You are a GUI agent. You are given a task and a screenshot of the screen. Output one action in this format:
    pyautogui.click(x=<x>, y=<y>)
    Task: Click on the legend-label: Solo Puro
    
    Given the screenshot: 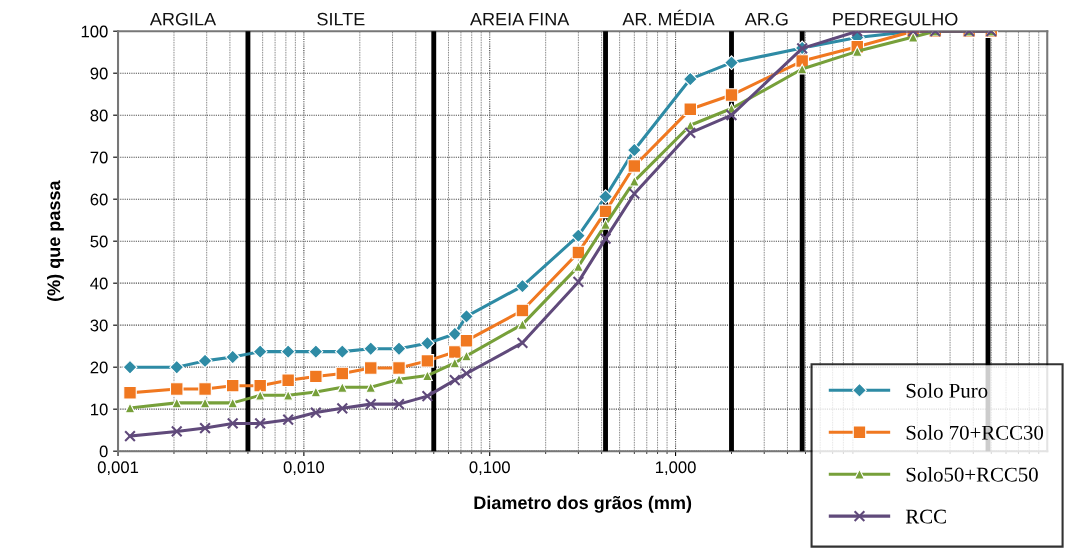 What is the action you would take?
    pyautogui.click(x=947, y=390)
    